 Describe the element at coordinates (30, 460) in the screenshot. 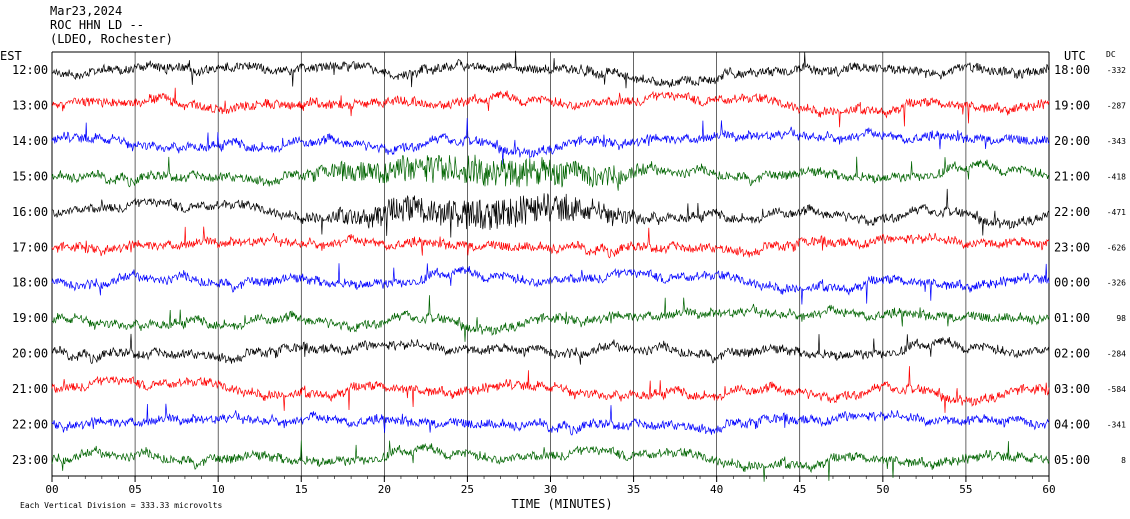

I see `est-time-label: 23:00` at that location.